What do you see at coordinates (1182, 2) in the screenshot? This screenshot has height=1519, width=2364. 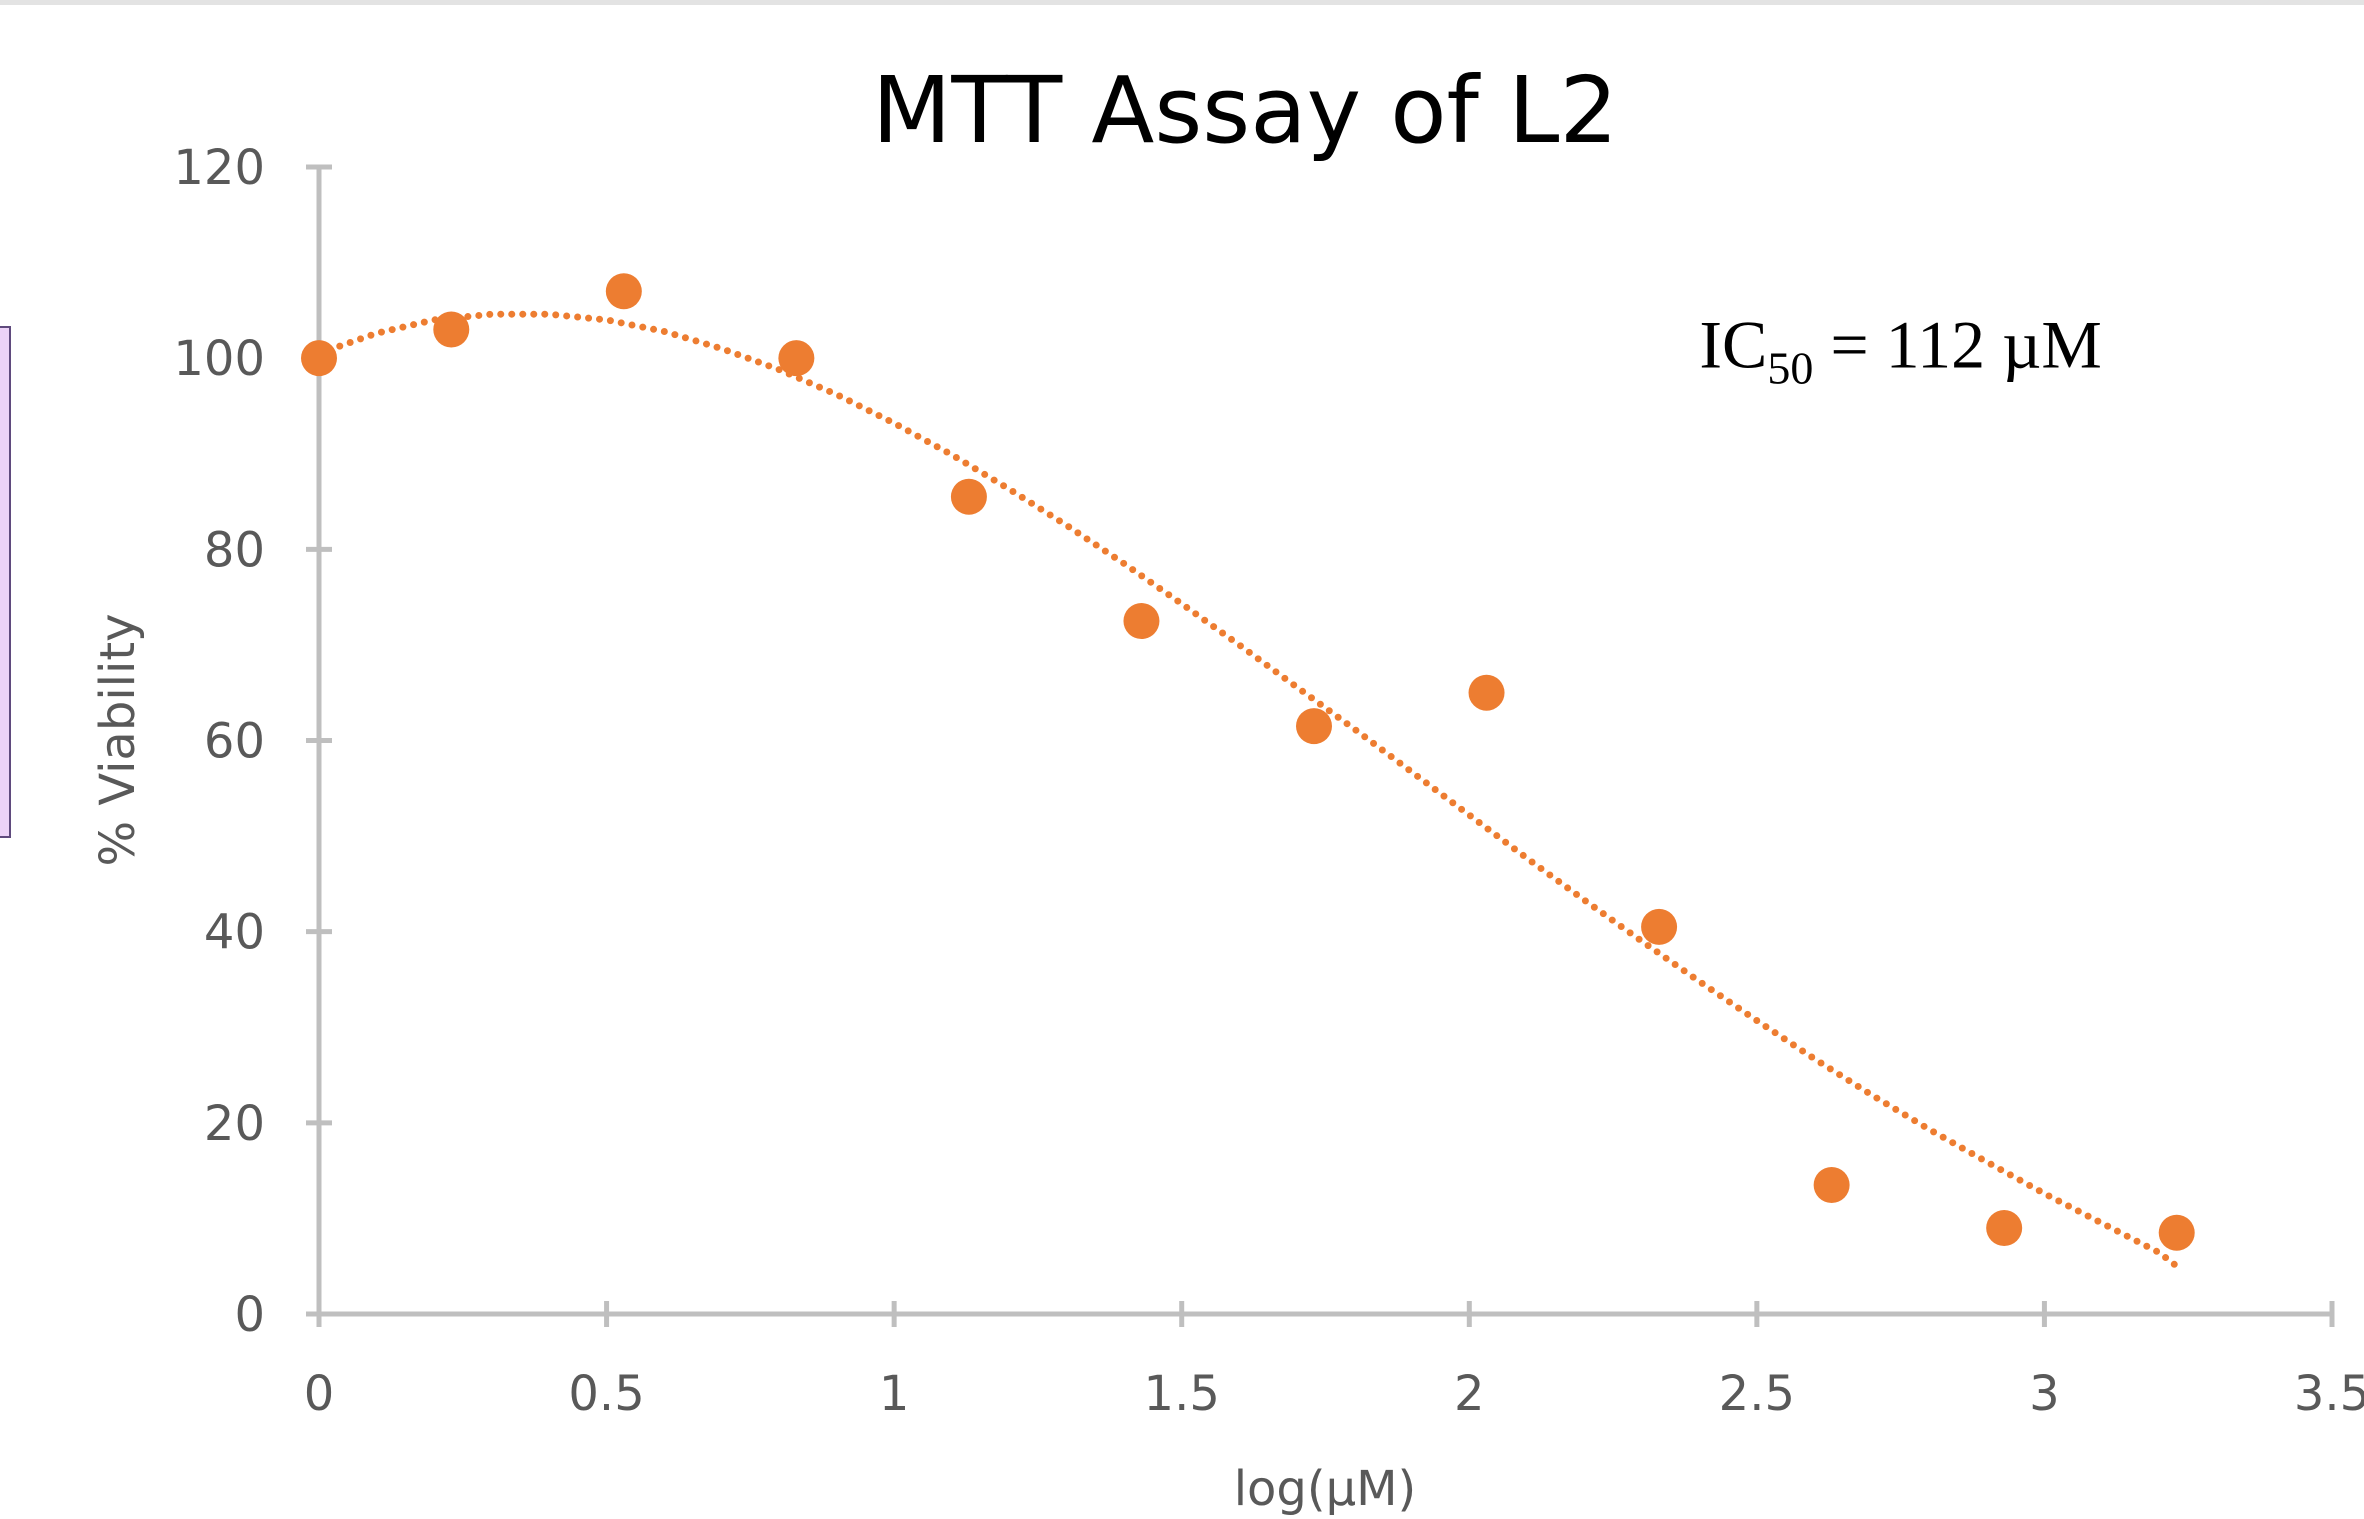 I see `top-border-strip` at bounding box center [1182, 2].